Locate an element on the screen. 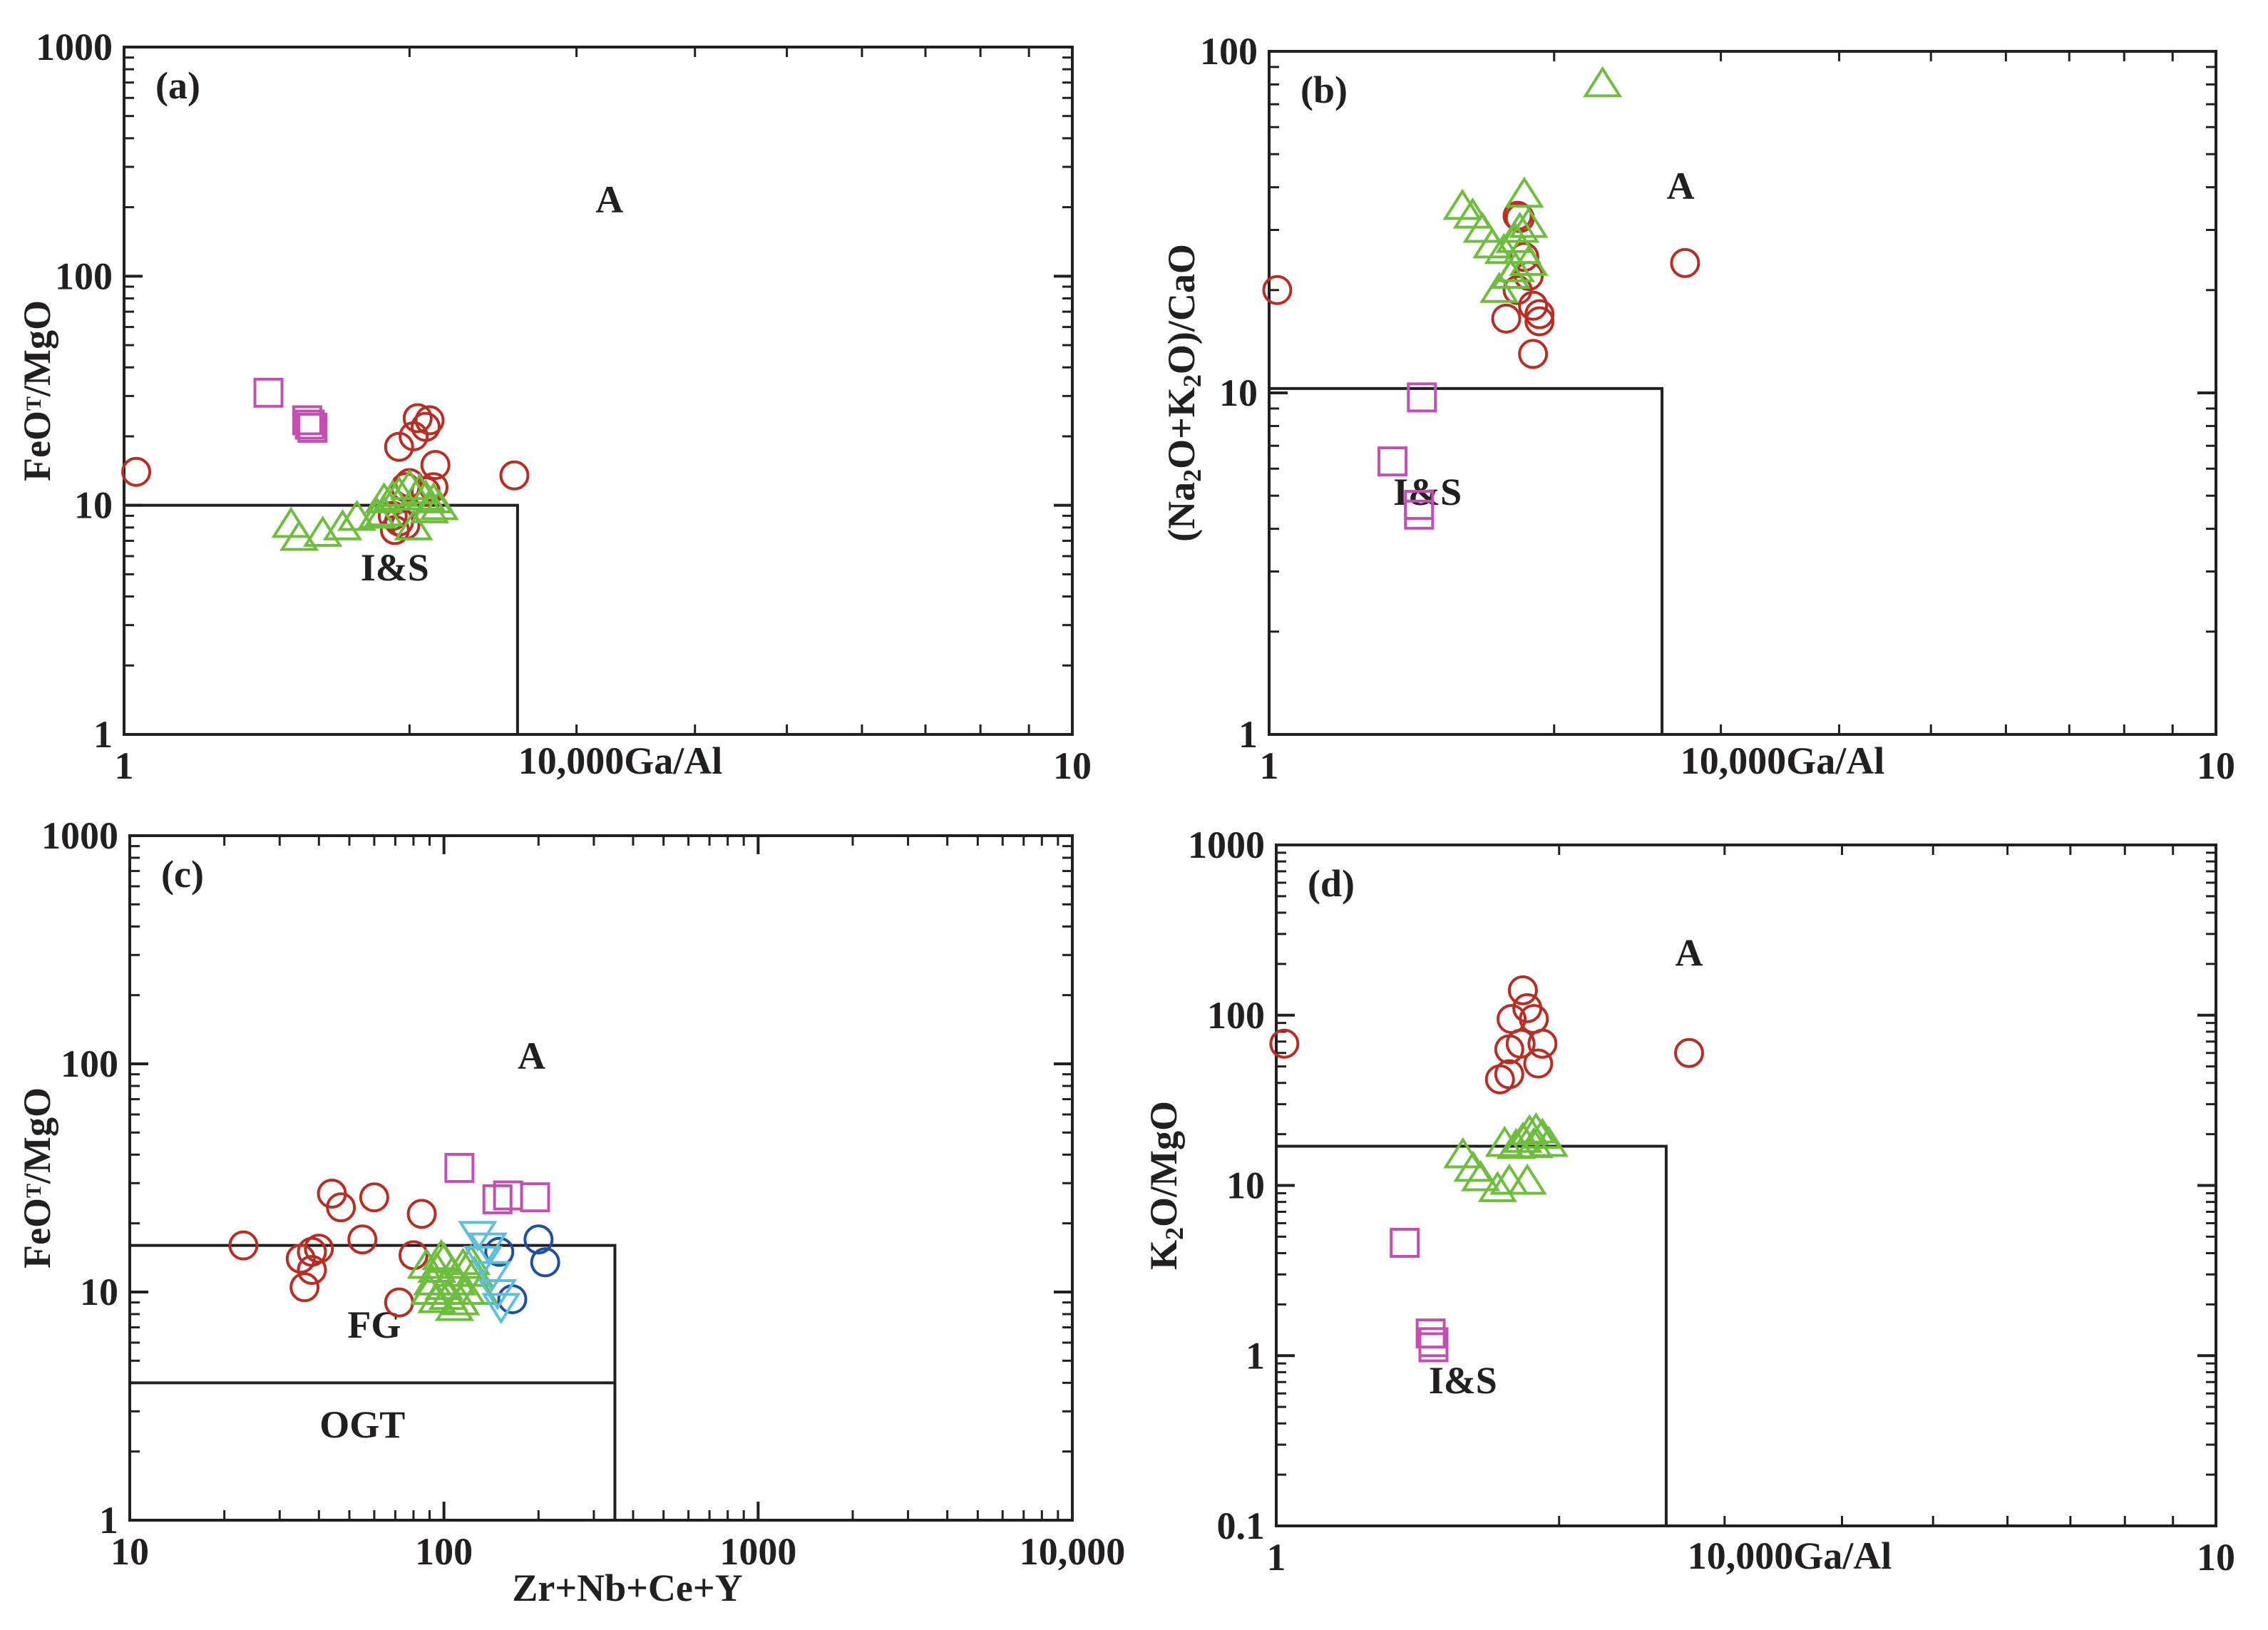 The image size is (2268, 1630). x-tick-label: 1000 is located at coordinates (757, 1551).